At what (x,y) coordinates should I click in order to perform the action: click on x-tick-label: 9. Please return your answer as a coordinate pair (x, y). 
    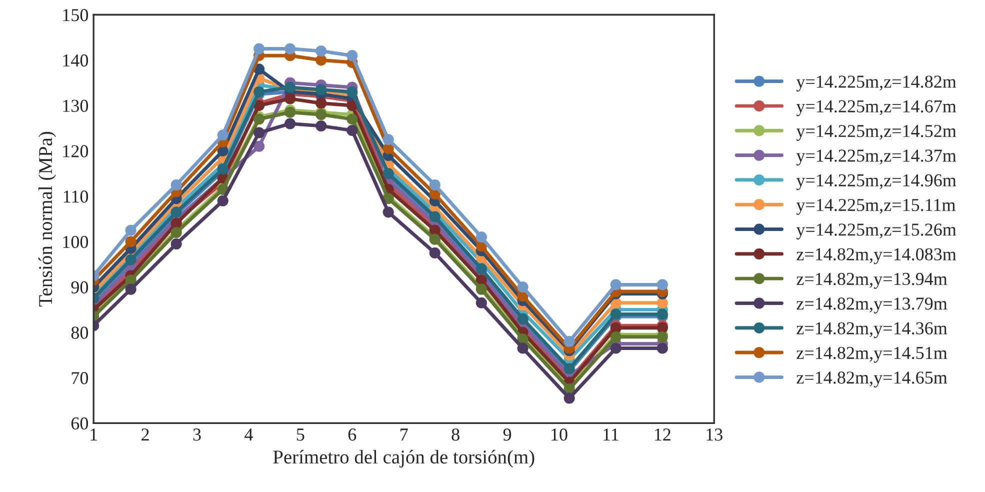
    Looking at the image, I should click on (507, 434).